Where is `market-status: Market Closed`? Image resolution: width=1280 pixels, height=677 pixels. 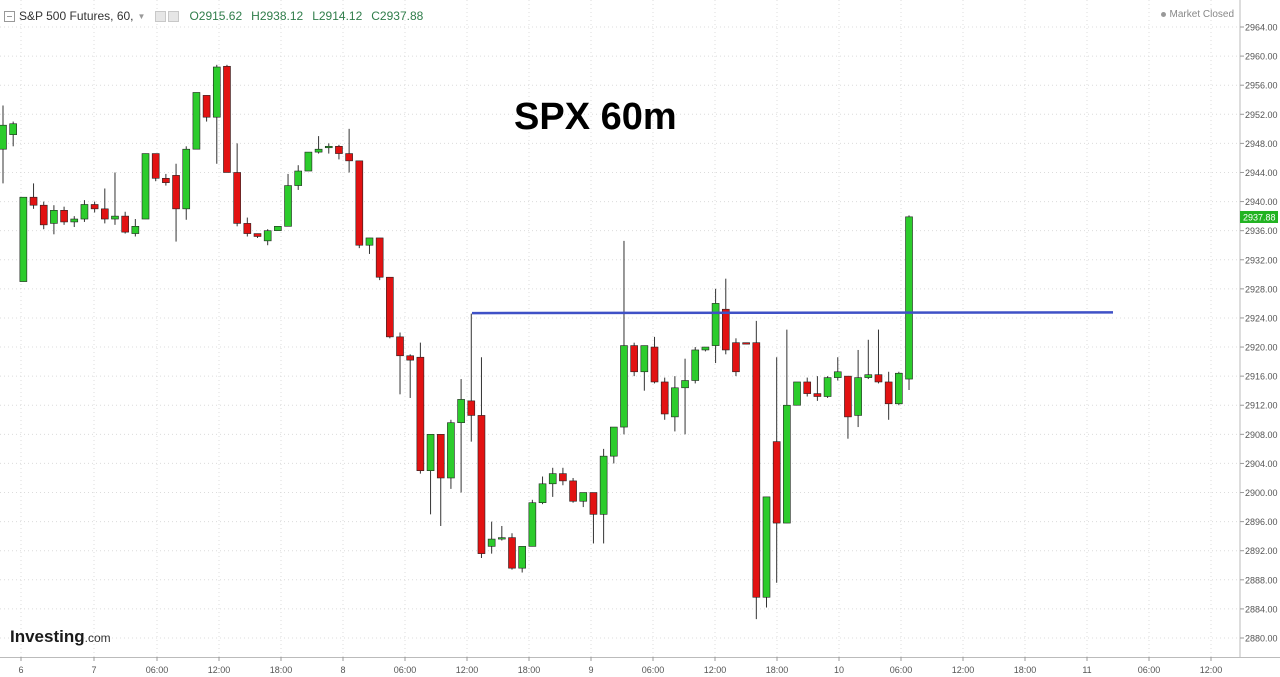
market-status: Market Closed is located at coordinates (1197, 14).